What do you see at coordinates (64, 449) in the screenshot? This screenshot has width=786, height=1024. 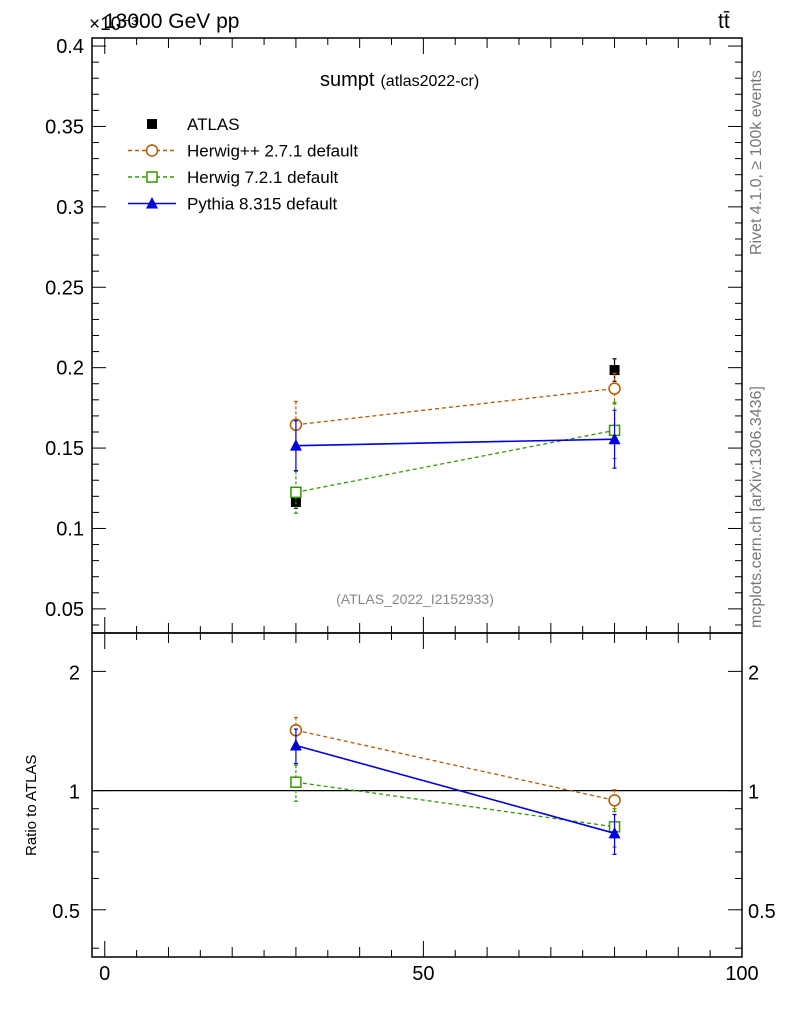 I see `y-tick-label: 0.15` at bounding box center [64, 449].